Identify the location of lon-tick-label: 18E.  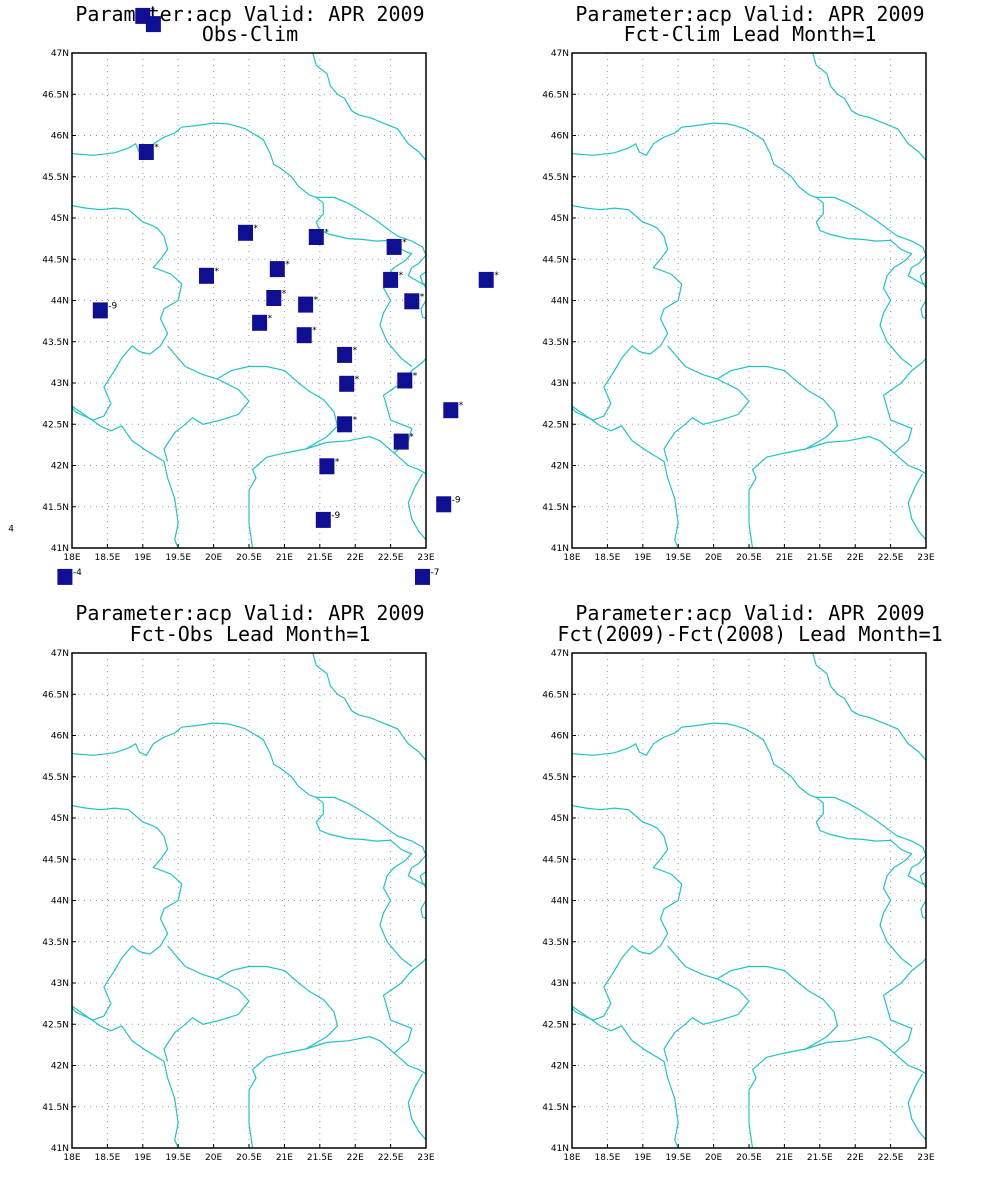
(71, 1158).